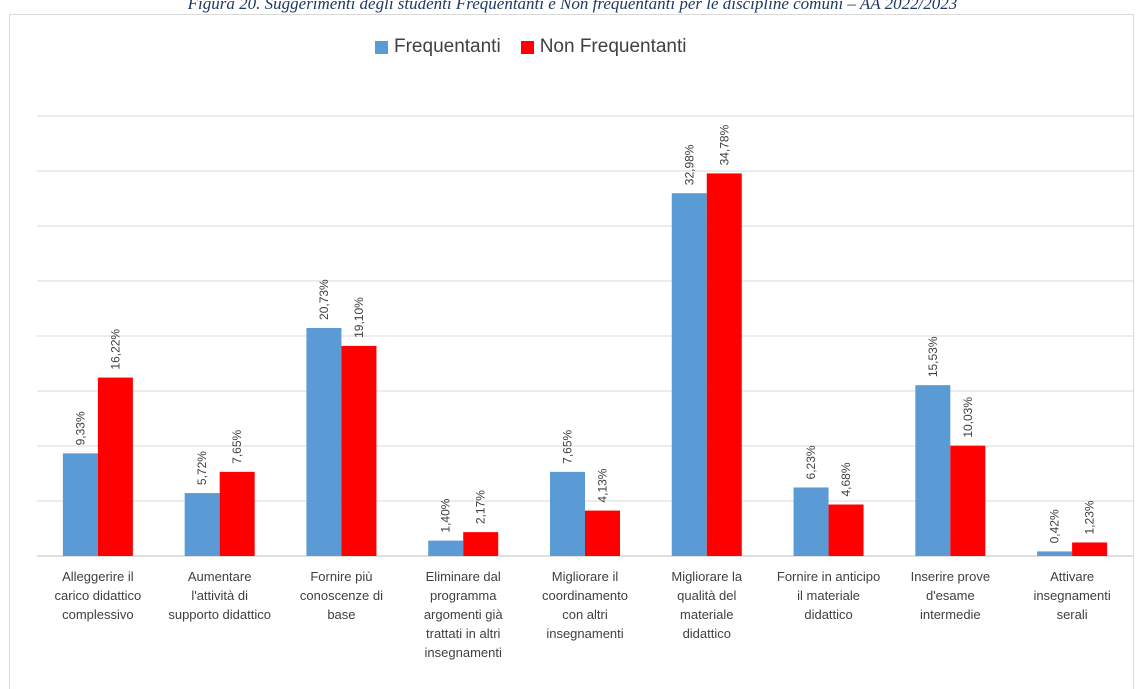  What do you see at coordinates (446, 515) in the screenshot?
I see `data-label: 1,40%` at bounding box center [446, 515].